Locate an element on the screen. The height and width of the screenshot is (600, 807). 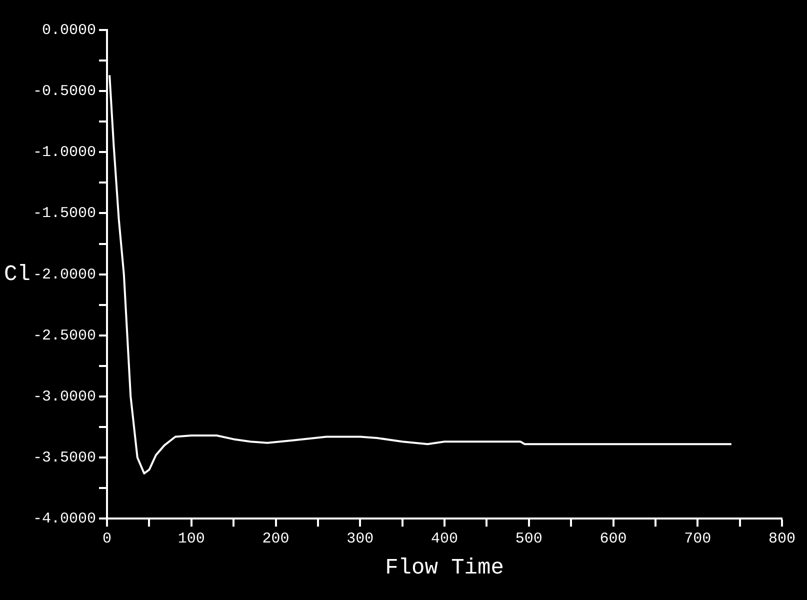
x-axis-title: Flow Time is located at coordinates (444, 568).